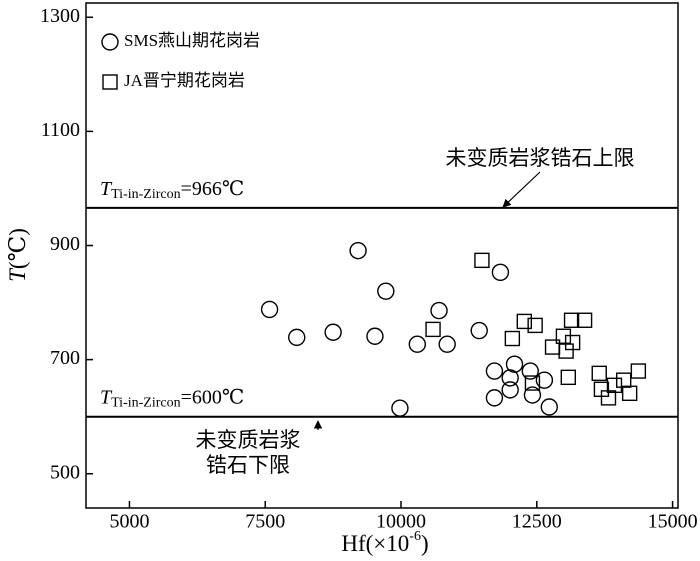 The image size is (700, 561). I want to click on y-axis-label: T(℃), so click(17, 255).